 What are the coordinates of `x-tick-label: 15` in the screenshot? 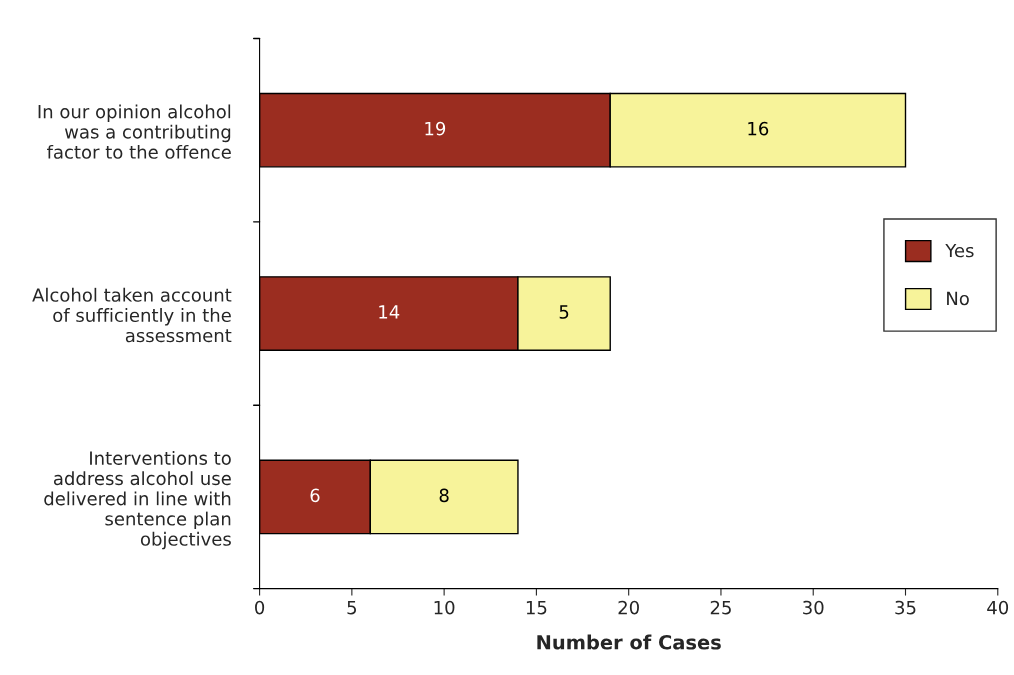 It's located at (536, 607).